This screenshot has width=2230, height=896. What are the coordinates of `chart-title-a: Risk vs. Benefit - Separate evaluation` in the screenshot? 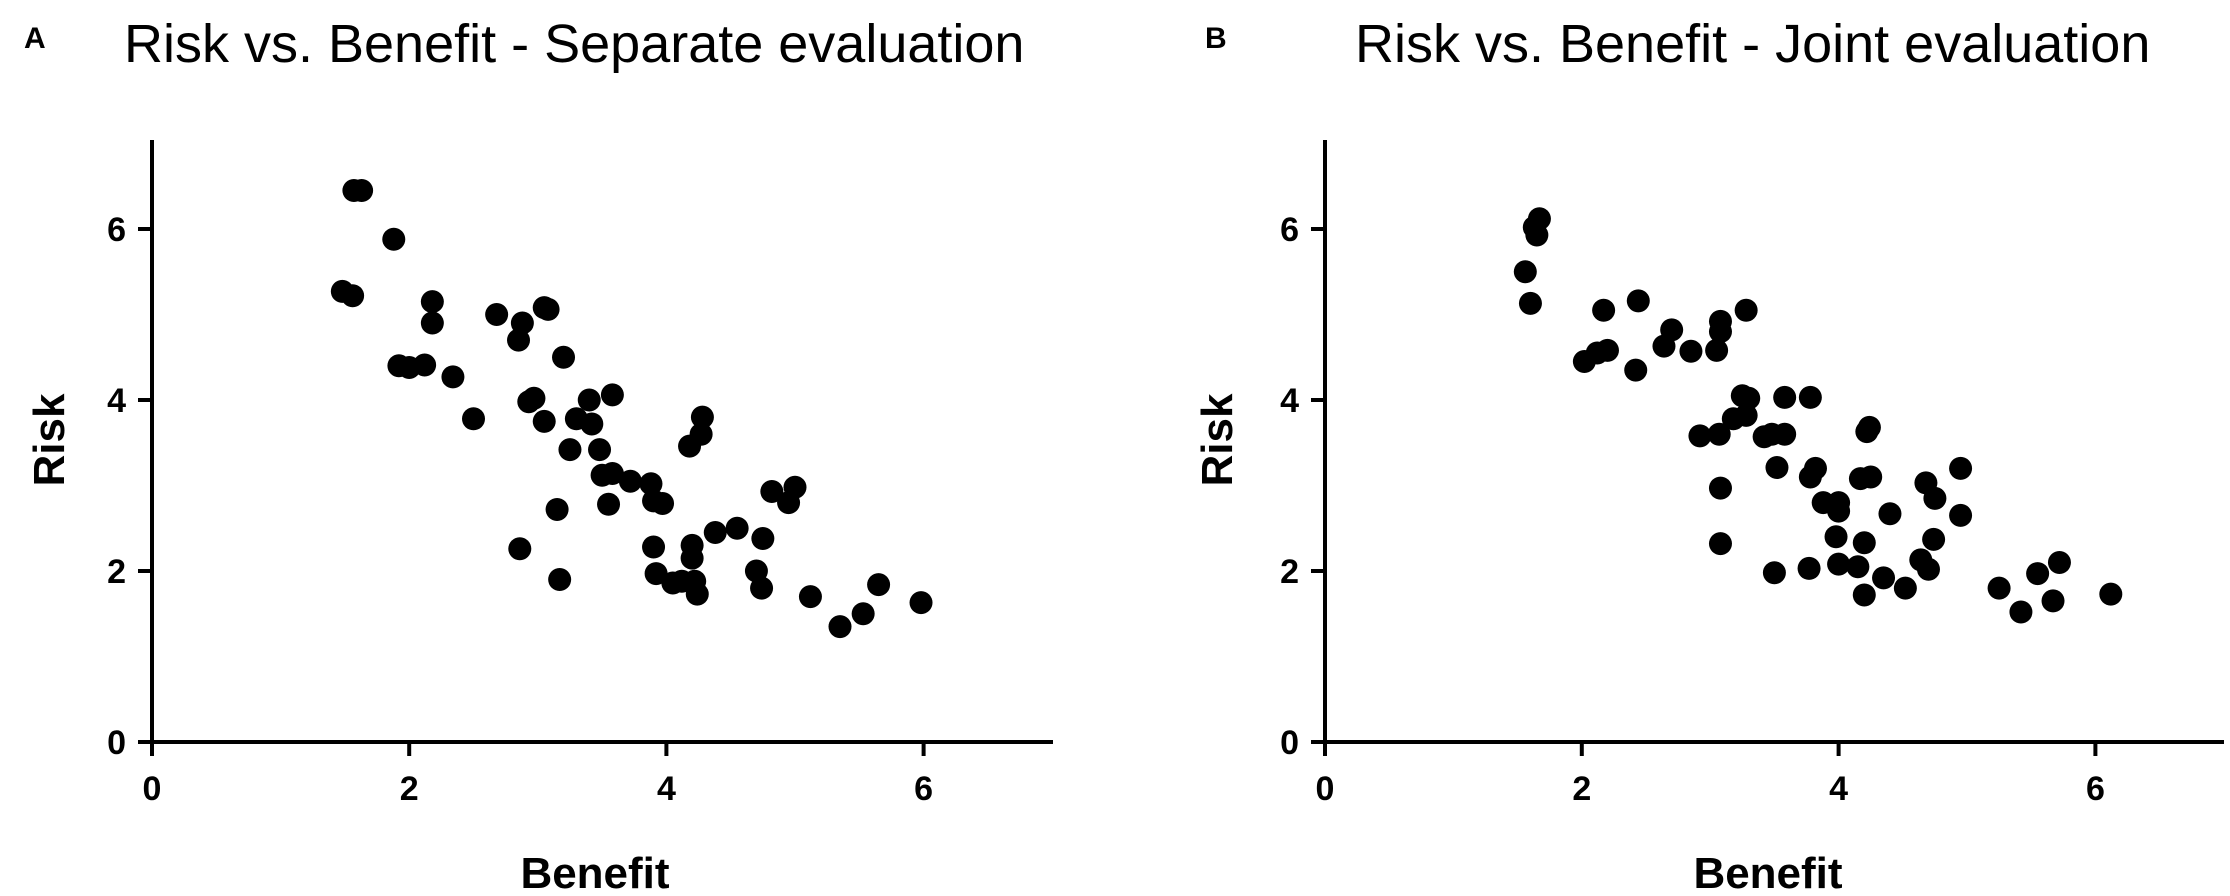 It's located at (574, 44).